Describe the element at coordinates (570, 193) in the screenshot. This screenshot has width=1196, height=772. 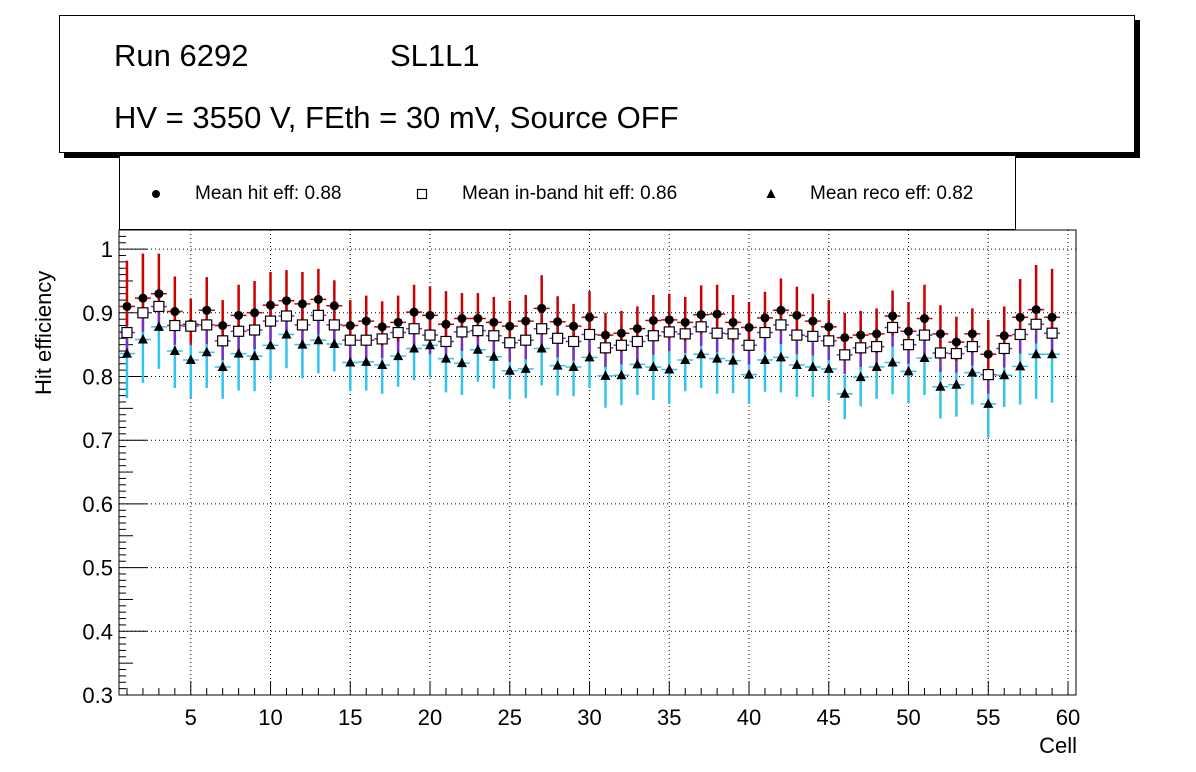
I see `legend-inband-label: Mean in-band hit eff: 0.86` at that location.